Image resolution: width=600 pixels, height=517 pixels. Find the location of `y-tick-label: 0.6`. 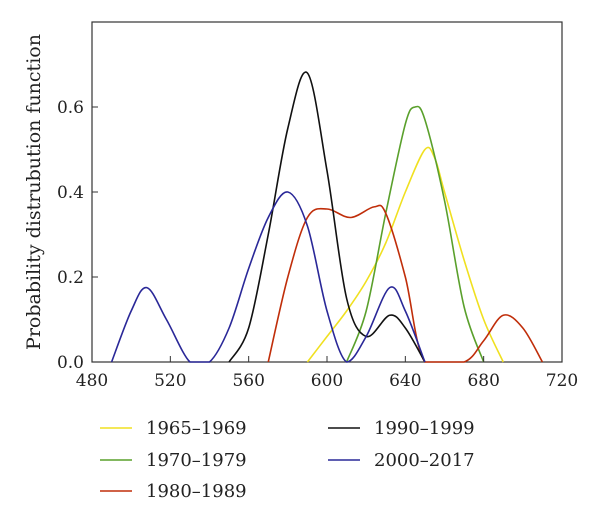

y-tick-label: 0.6 is located at coordinates (70, 108).